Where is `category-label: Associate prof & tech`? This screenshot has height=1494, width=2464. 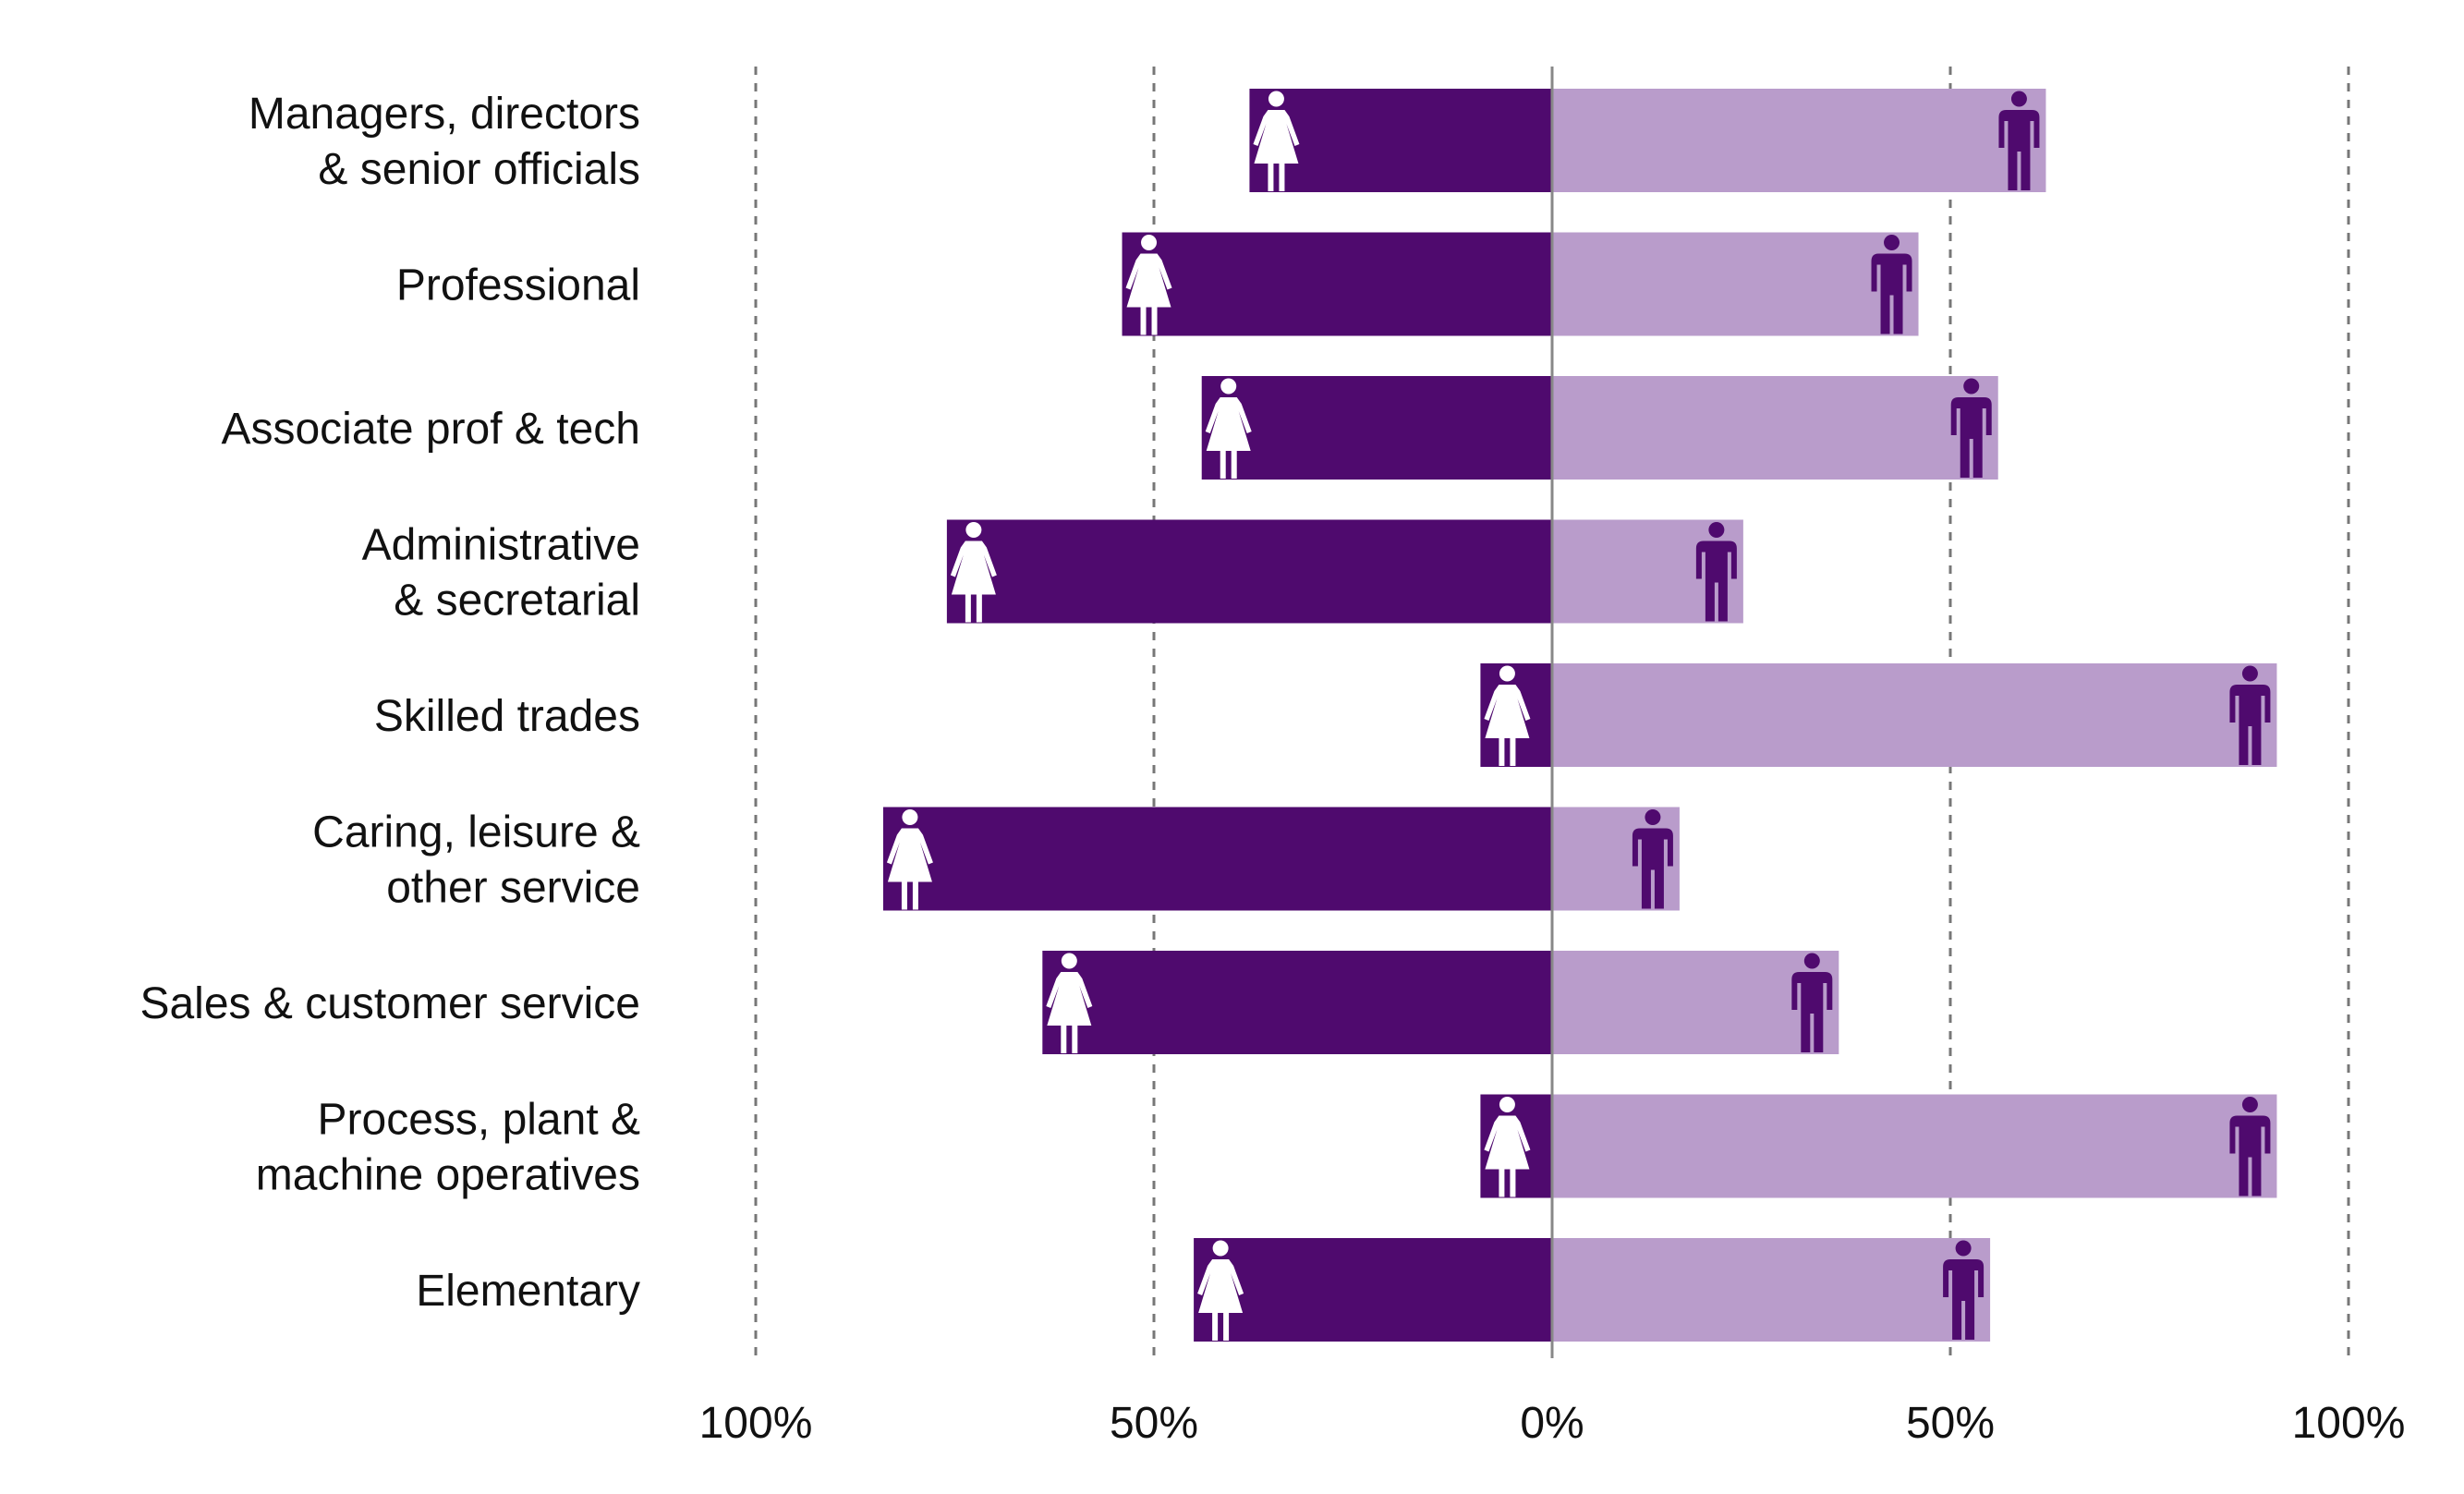
category-label: Associate prof & tech is located at coordinates (430, 429).